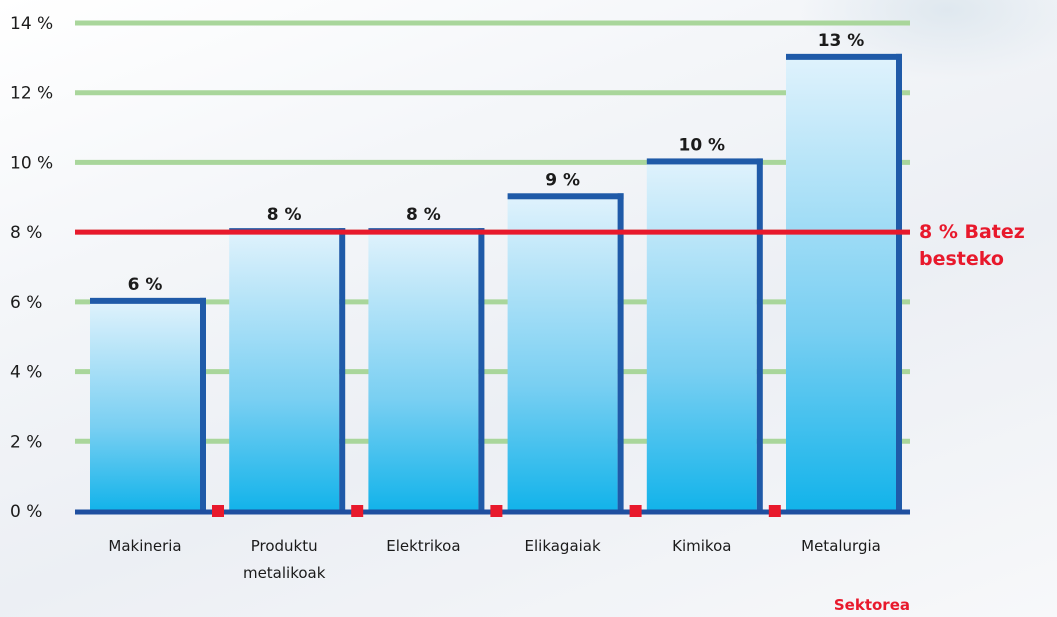 This screenshot has width=1057, height=617. I want to click on category-label: metalikoak, so click(284, 573).